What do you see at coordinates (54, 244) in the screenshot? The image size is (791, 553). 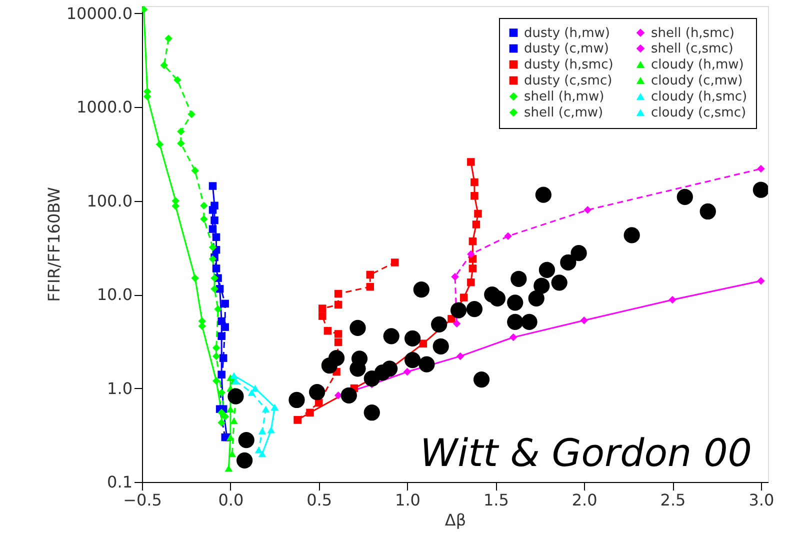 I see `y-axis-title: FFIR/FF160BW` at bounding box center [54, 244].